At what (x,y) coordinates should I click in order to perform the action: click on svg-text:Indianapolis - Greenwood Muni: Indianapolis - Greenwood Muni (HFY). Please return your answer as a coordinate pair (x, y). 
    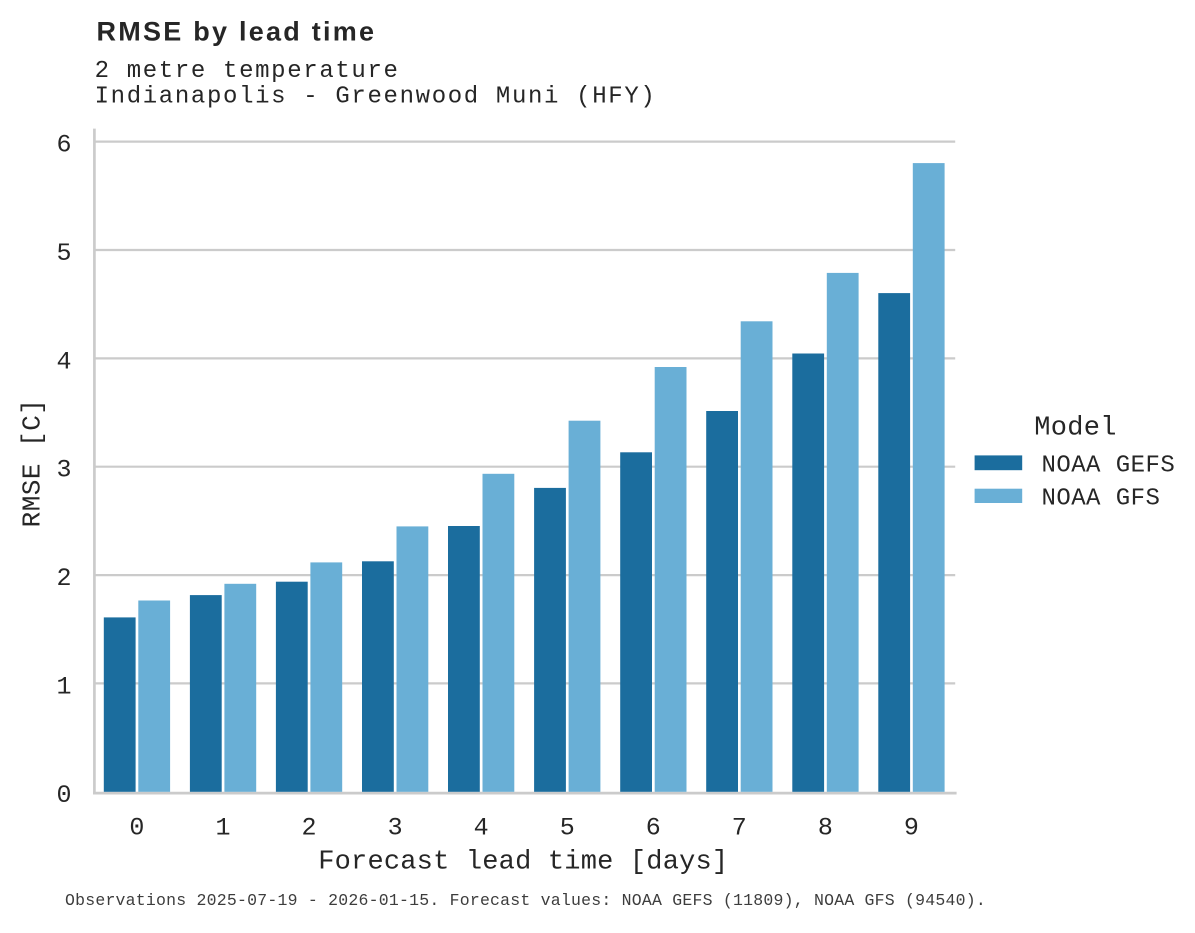
    Looking at the image, I should click on (376, 97).